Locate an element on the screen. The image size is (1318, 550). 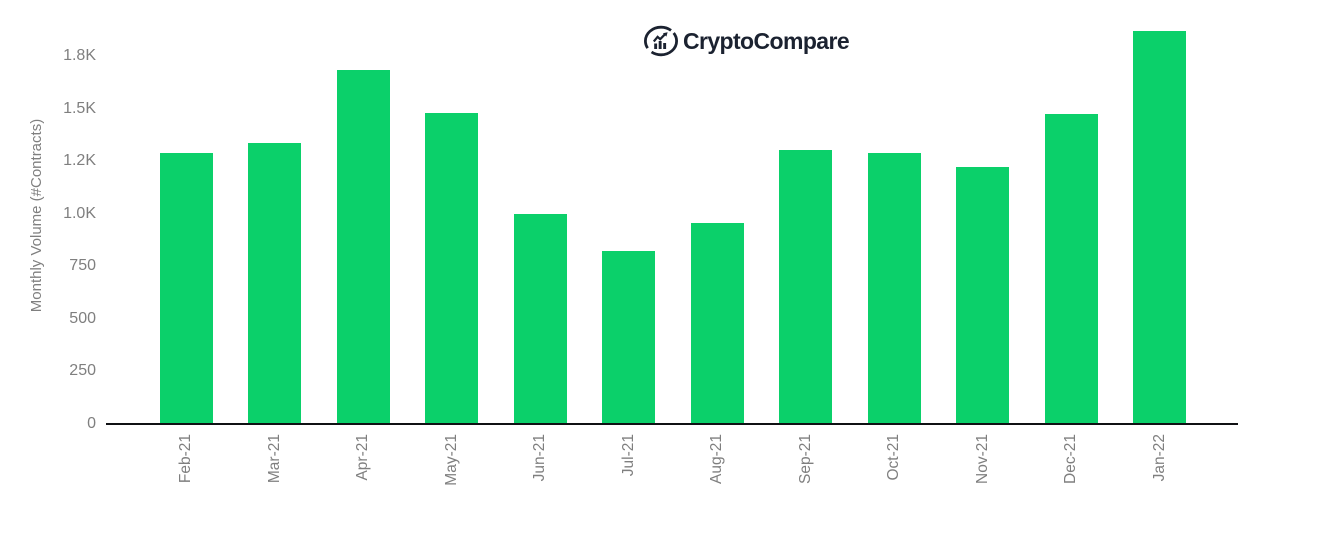
cryptocompare-logo-icon is located at coordinates (661, 41).